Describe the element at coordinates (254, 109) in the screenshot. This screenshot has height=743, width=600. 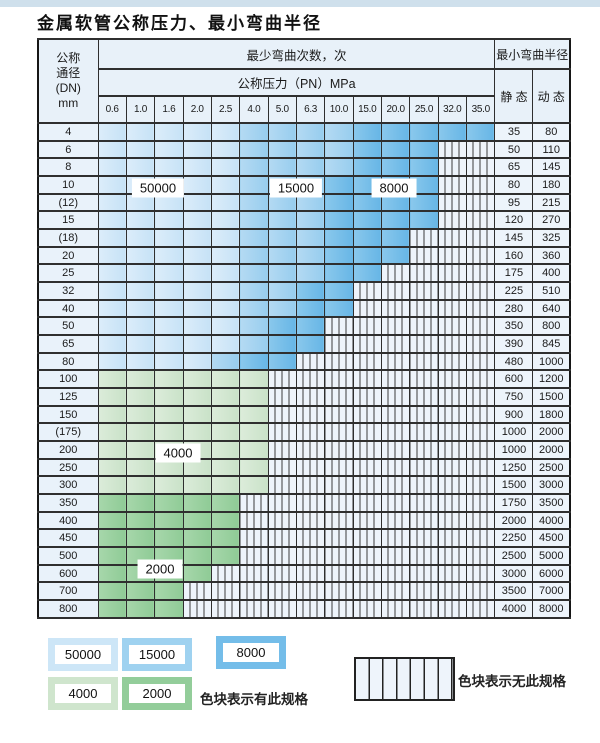
I see `pressure-value-header: 4.0` at that location.